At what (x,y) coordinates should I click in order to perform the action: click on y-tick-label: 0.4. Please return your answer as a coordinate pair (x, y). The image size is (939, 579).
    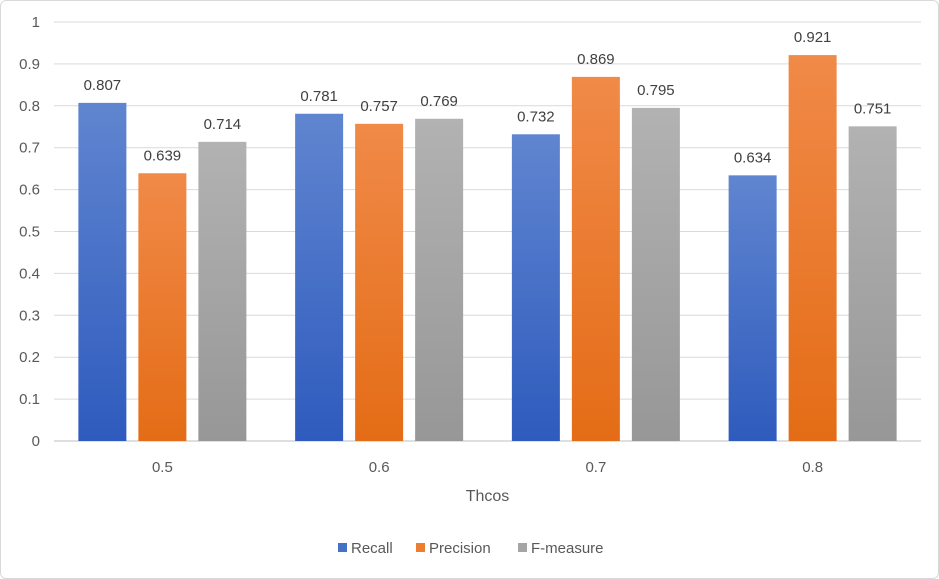
    Looking at the image, I should click on (29, 273).